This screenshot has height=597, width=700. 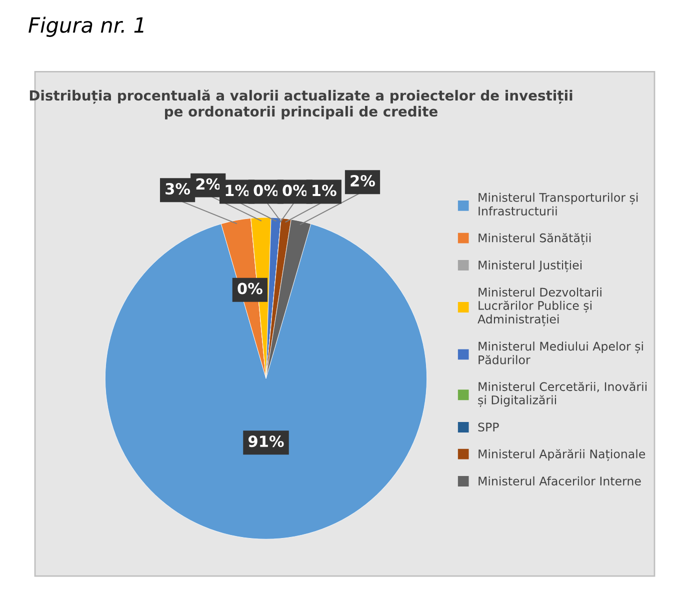 What do you see at coordinates (488, 427) in the screenshot?
I see `legend-label: SPP` at bounding box center [488, 427].